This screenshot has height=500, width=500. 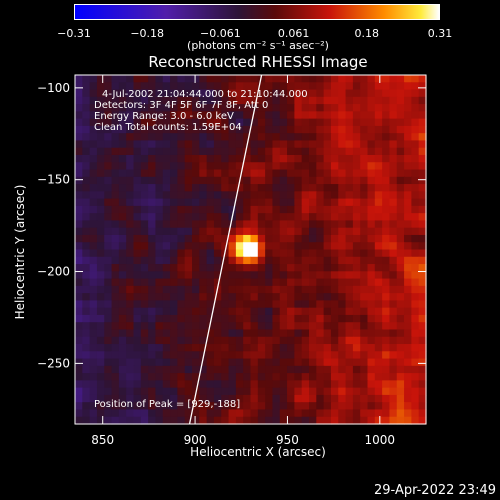 What do you see at coordinates (74, 33) in the screenshot?
I see `colorbar-tick-label: −0.31` at bounding box center [74, 33].